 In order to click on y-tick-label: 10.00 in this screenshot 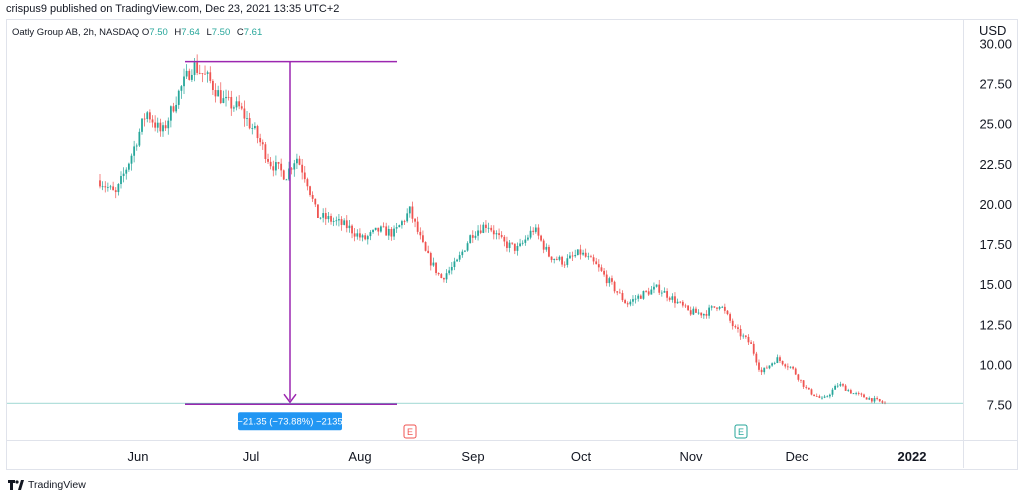, I will do `click(995, 364)`.